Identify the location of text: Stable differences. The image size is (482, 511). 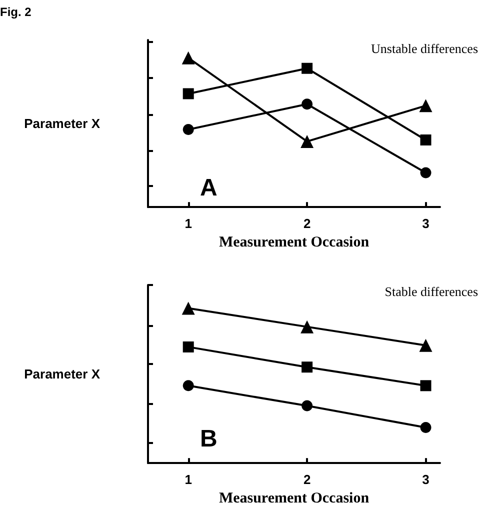
(431, 291).